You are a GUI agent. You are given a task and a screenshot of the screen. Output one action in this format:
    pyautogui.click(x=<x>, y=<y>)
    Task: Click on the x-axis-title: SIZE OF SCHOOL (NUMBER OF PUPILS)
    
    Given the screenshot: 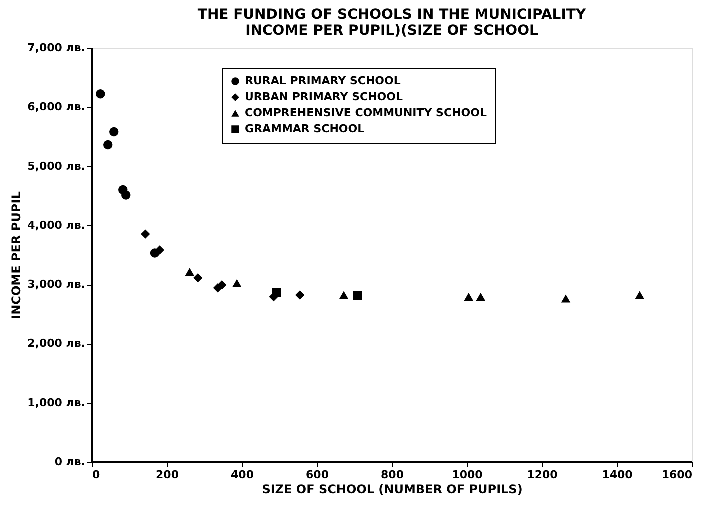 What is the action you would take?
    pyautogui.click(x=392, y=489)
    